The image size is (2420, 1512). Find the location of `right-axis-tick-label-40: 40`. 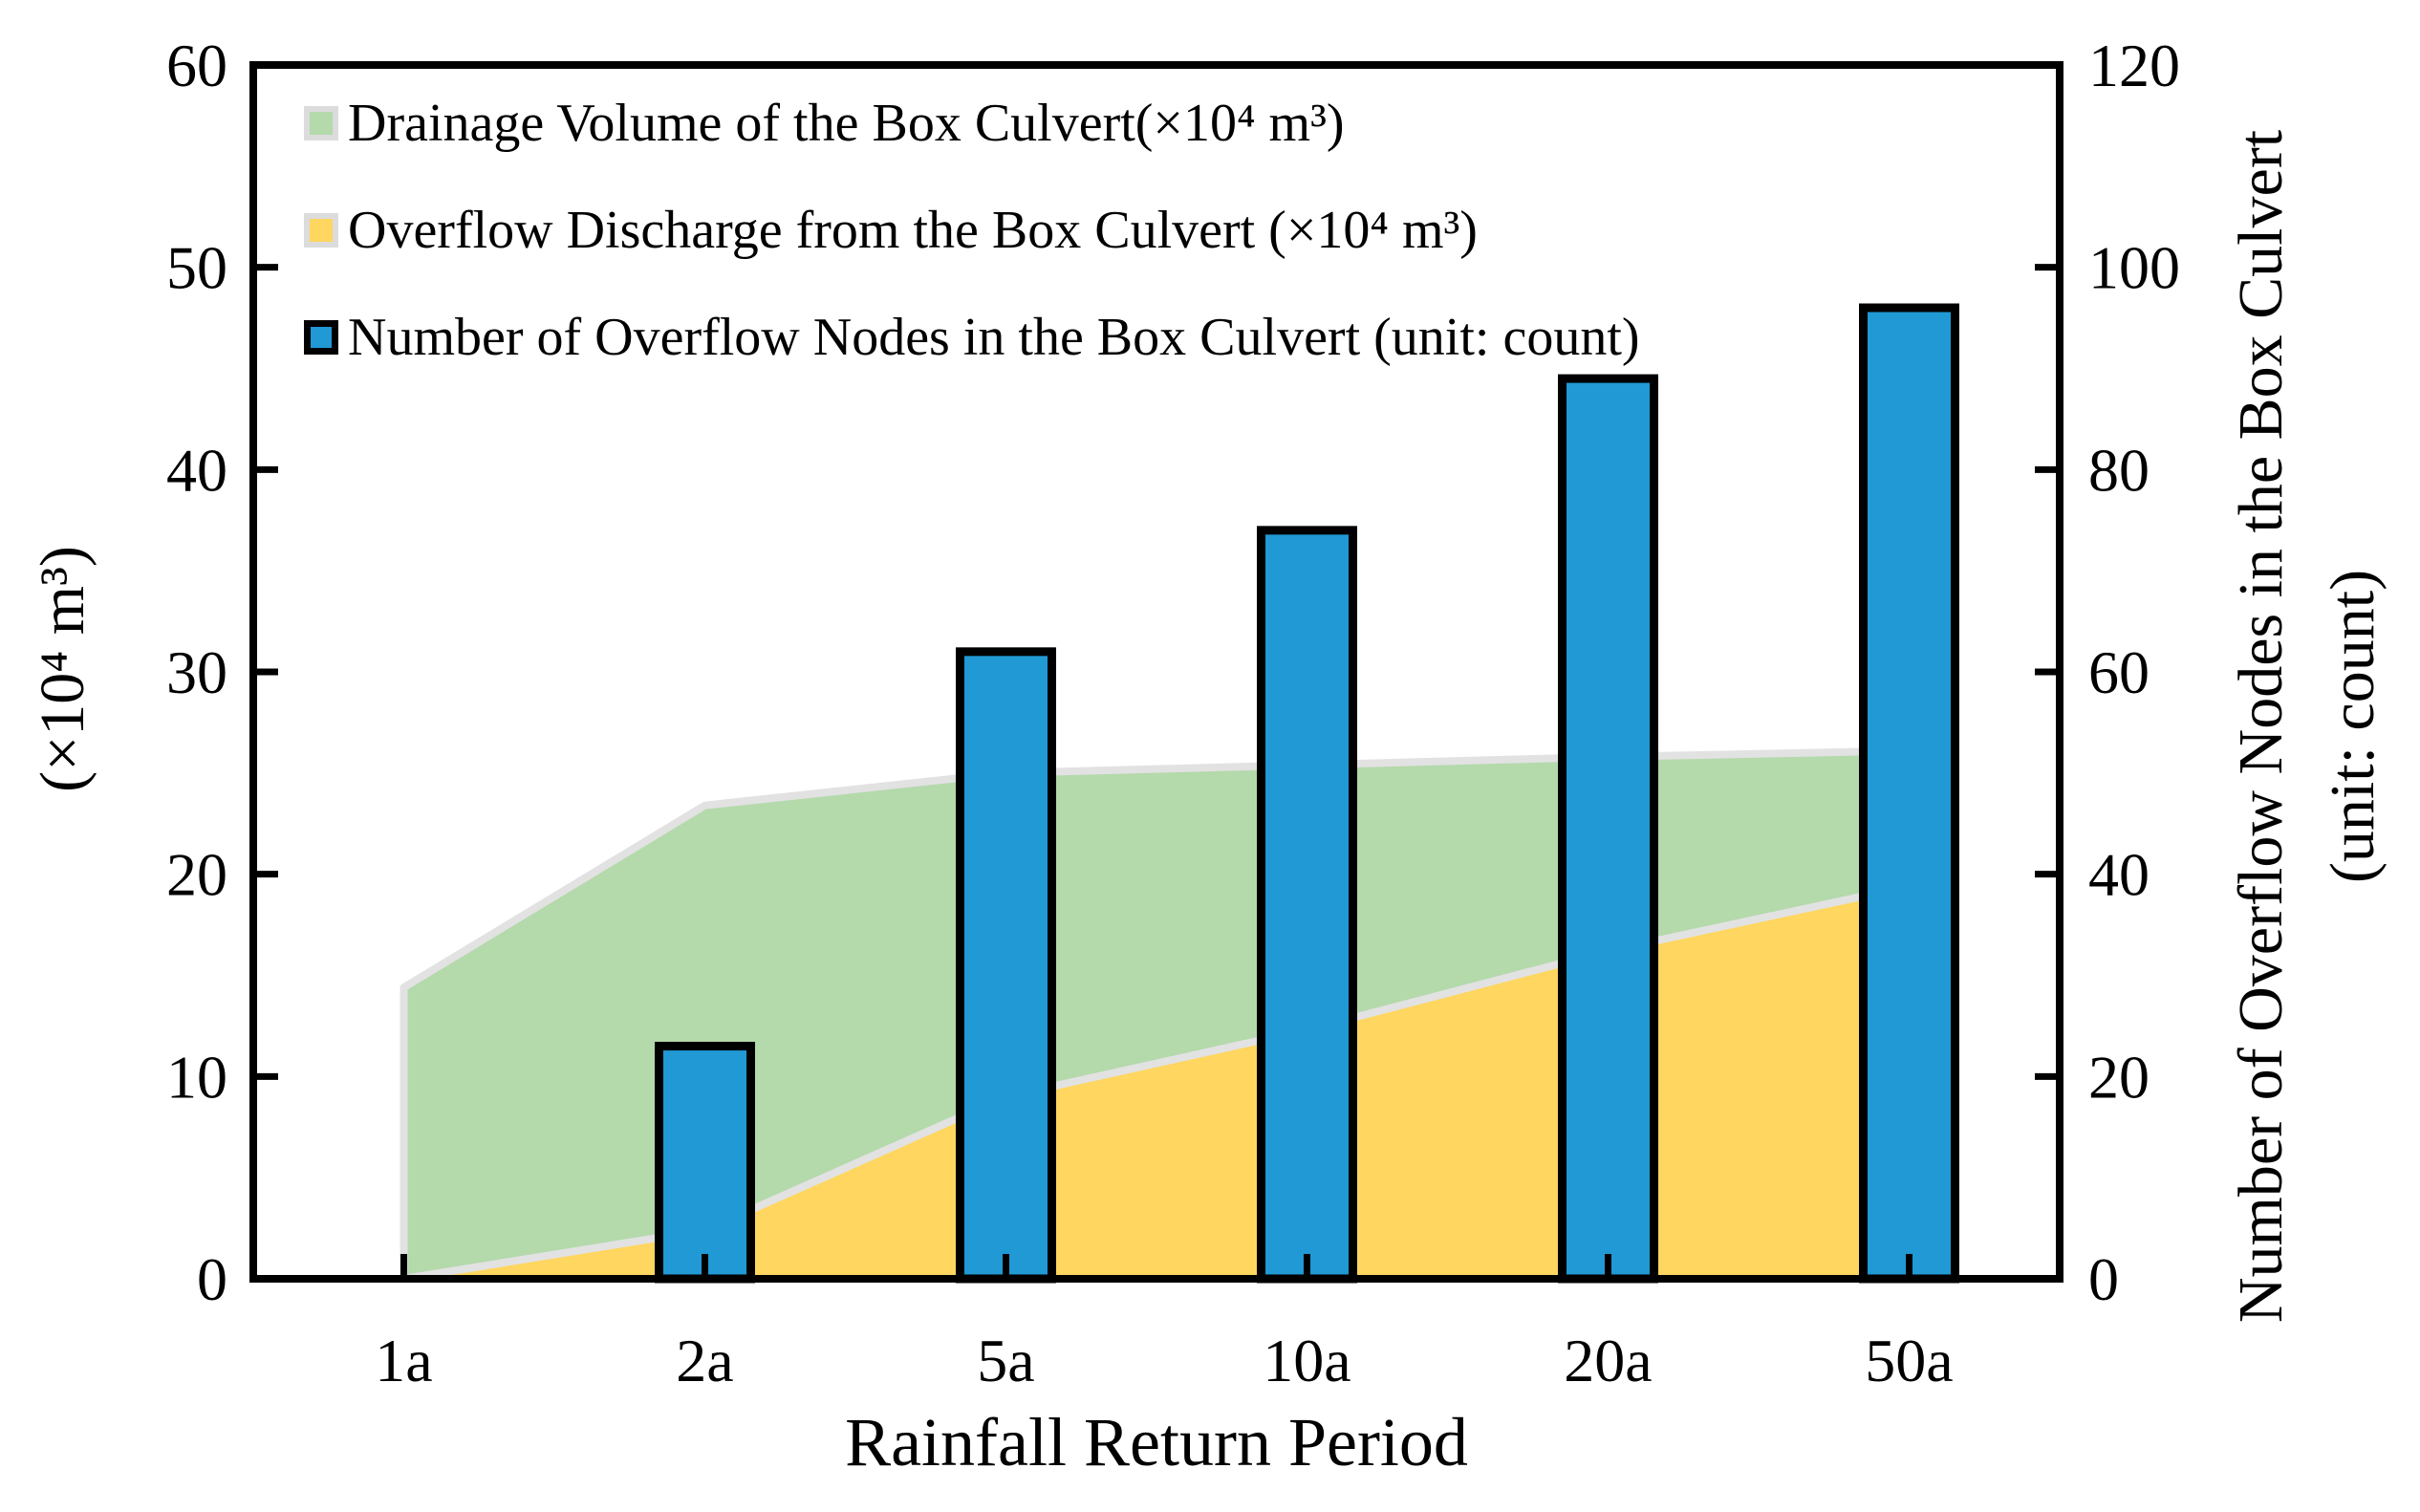

right-axis-tick-label-40: 40 is located at coordinates (2119, 875).